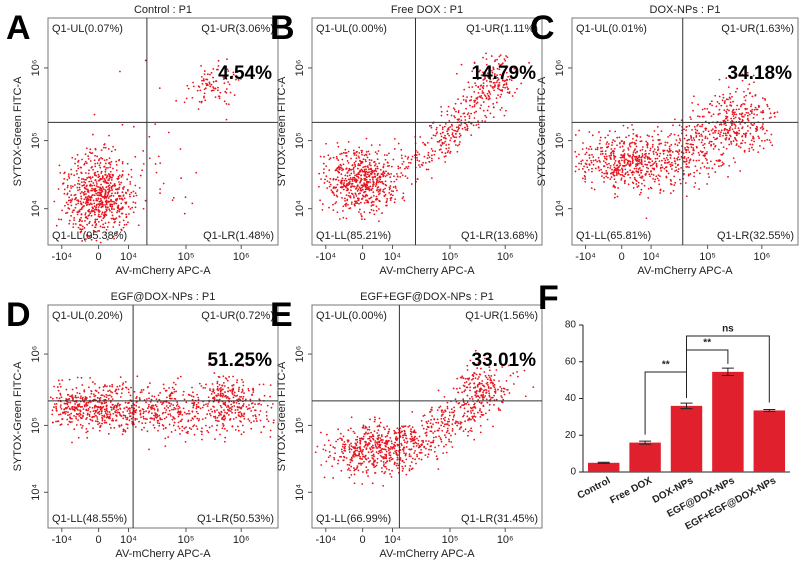 The image size is (800, 564). I want to click on y-axis-label: SYTOX-Green FITC-A, so click(542, 131).